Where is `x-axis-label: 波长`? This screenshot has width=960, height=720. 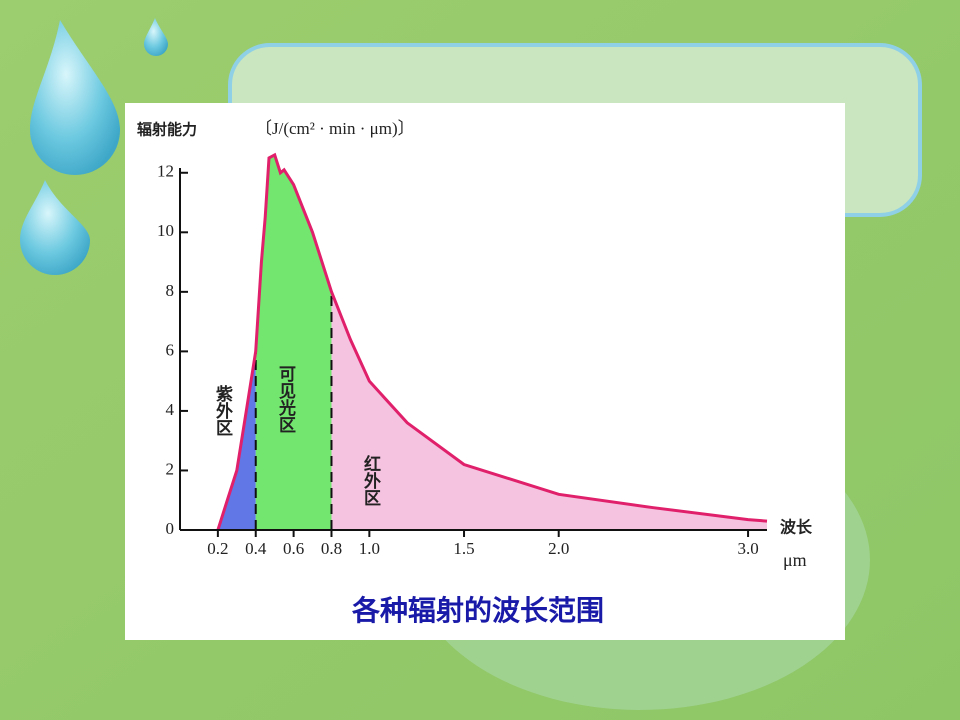 x-axis-label: 波长 is located at coordinates (796, 527).